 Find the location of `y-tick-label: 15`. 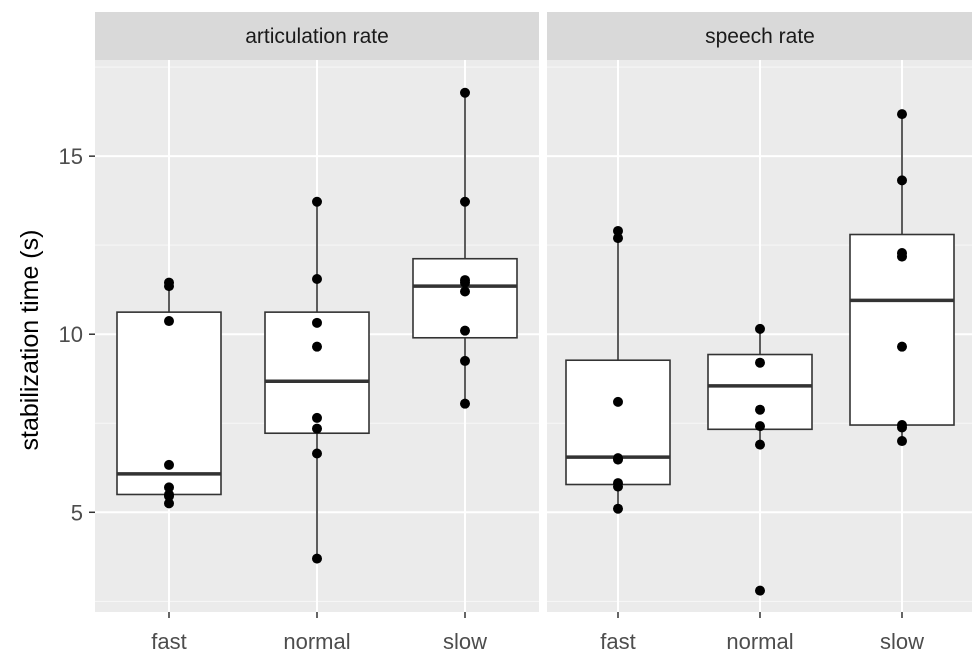

y-tick-label: 15 is located at coordinates (71, 156).